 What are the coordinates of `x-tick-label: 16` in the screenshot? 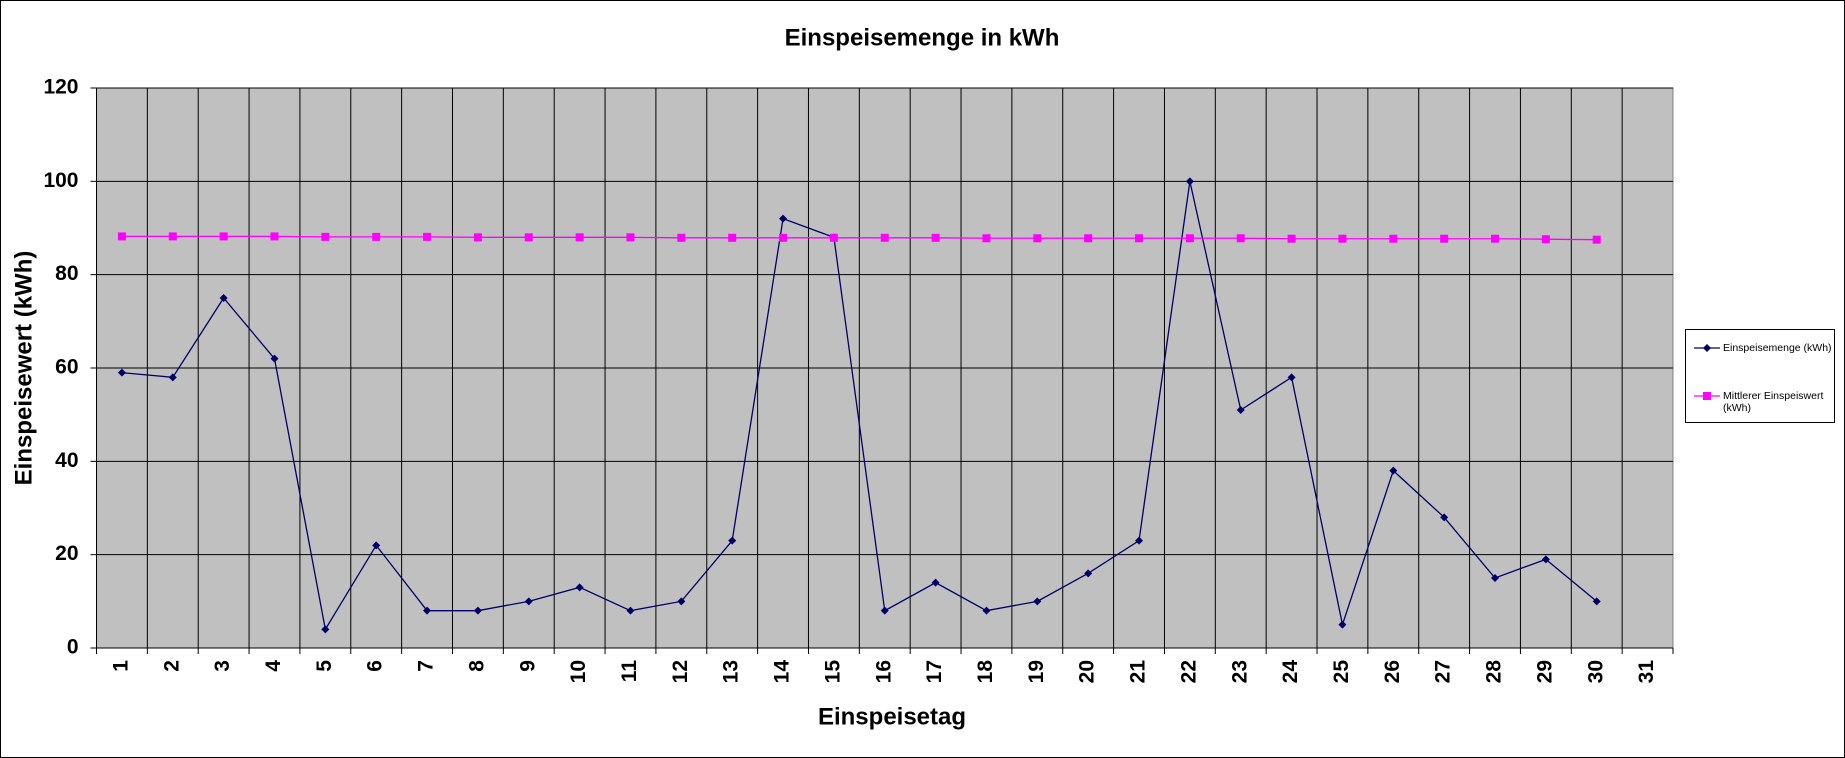 It's located at (883, 671).